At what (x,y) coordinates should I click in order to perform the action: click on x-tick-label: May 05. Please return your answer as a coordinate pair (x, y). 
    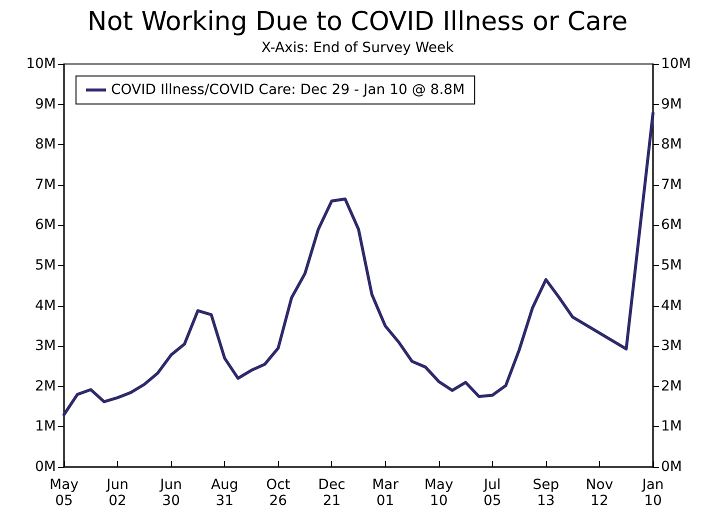
    Looking at the image, I should click on (64, 493).